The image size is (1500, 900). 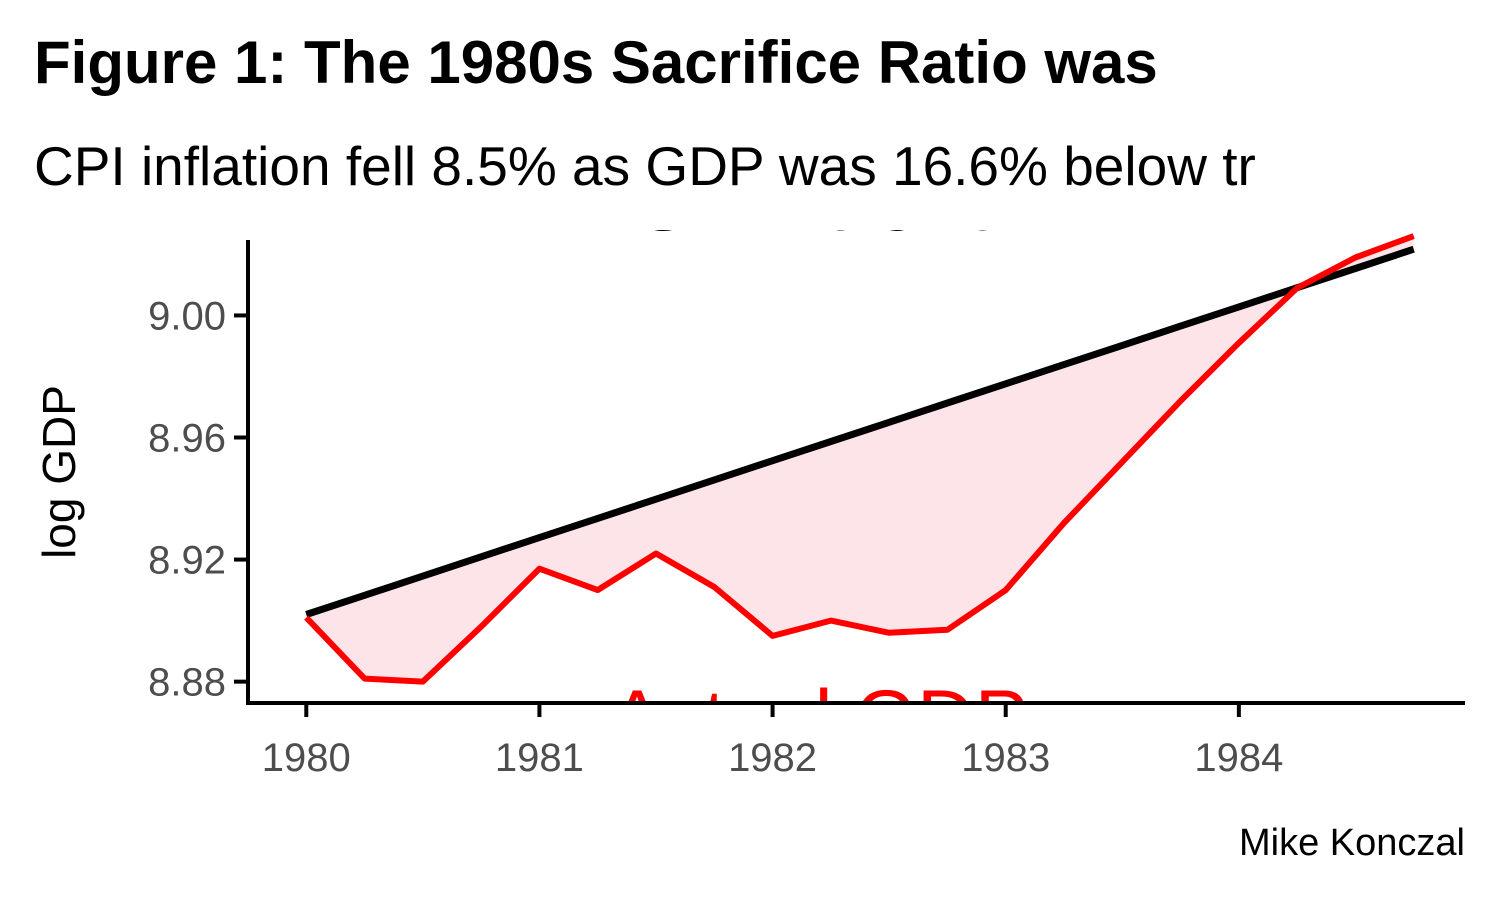 I want to click on x-axis-ticks: 1980 1981 1982 1983 1984, so click(x=772, y=741).